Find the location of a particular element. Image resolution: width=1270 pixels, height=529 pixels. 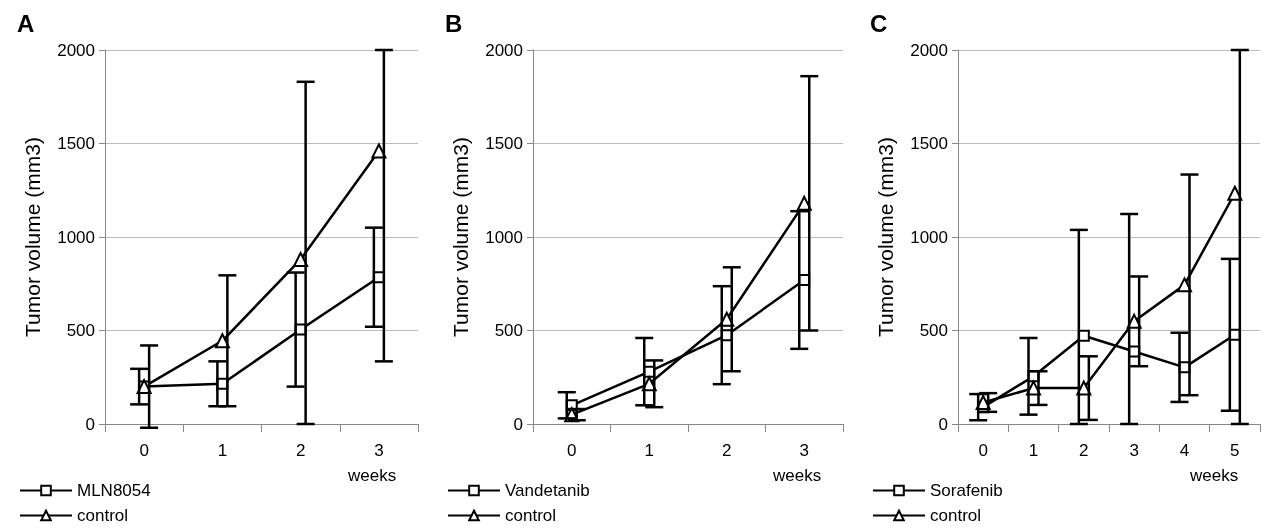

chart-title: B is located at coordinates (454, 23).